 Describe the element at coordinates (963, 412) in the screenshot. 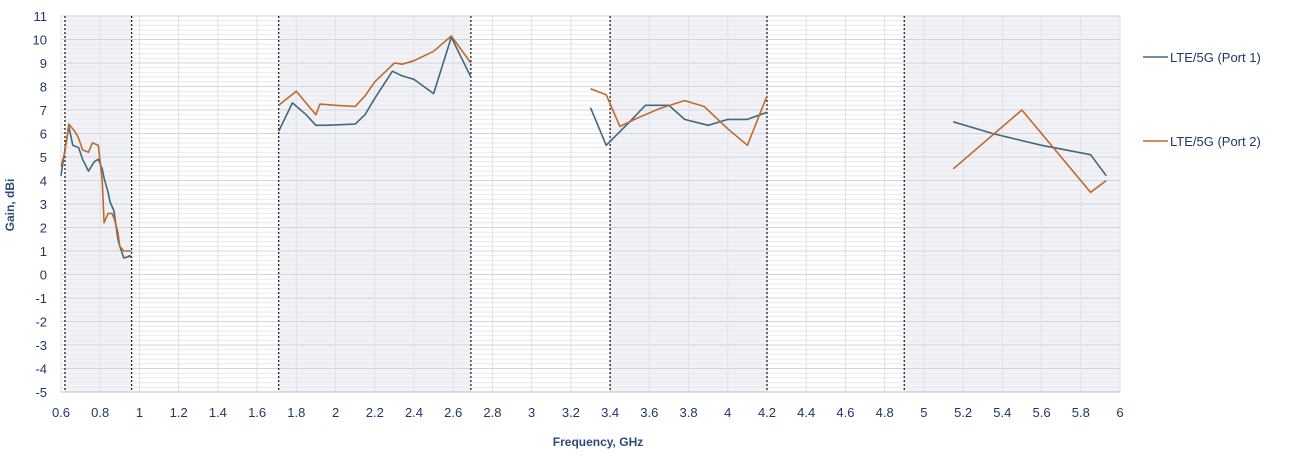

I see `x-tick-label: 5.2` at that location.